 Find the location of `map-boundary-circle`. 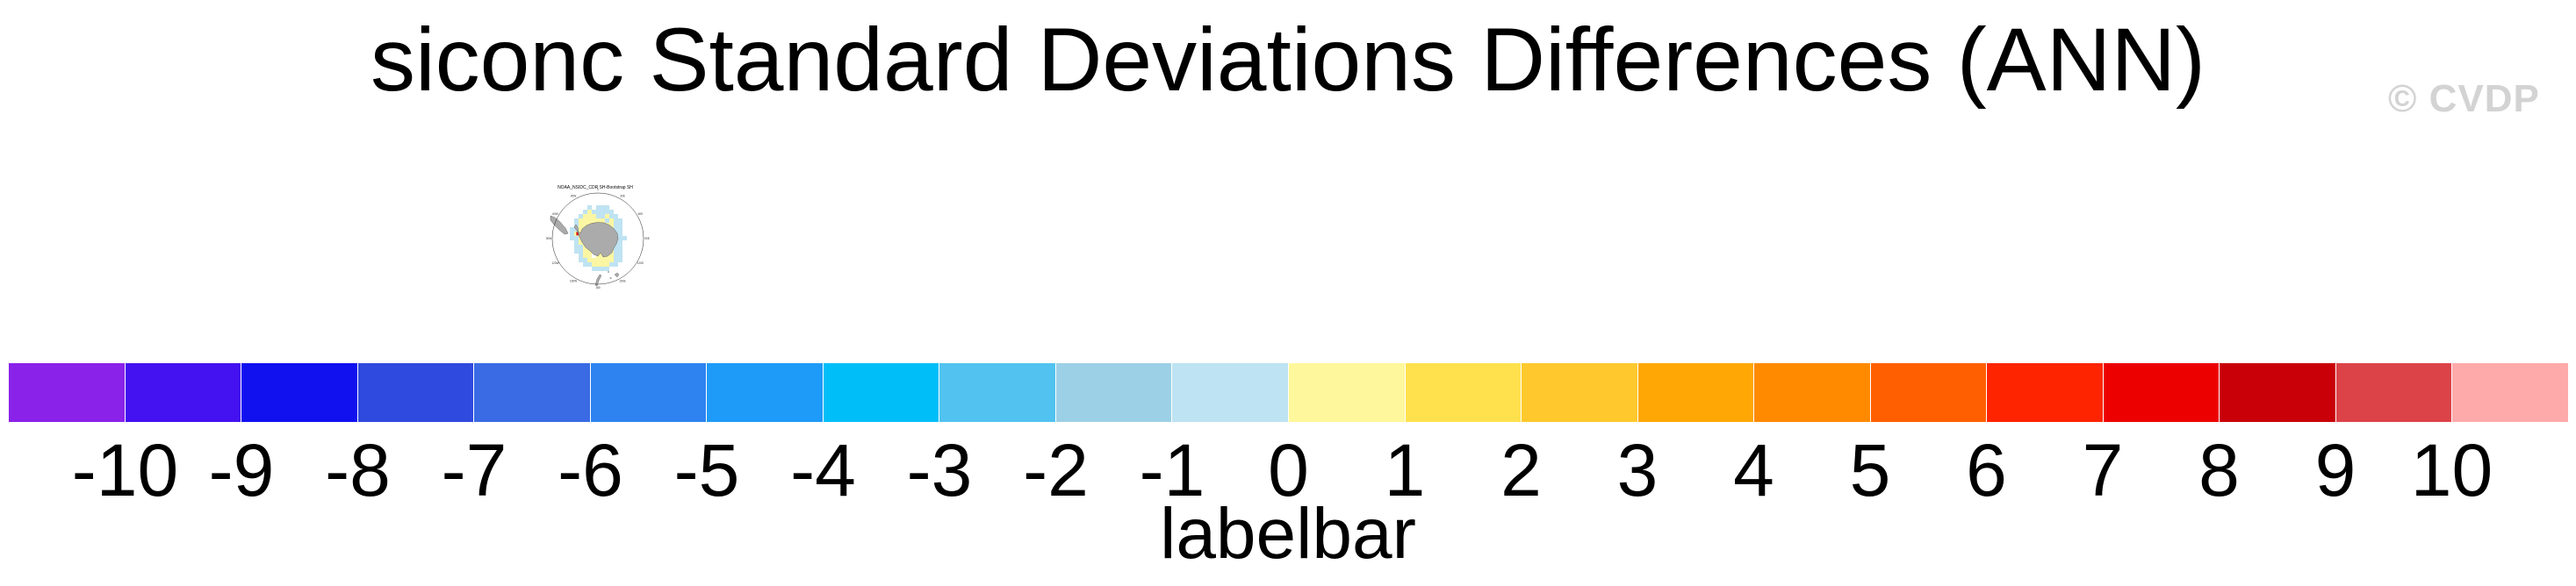

map-boundary-circle is located at coordinates (597, 238).